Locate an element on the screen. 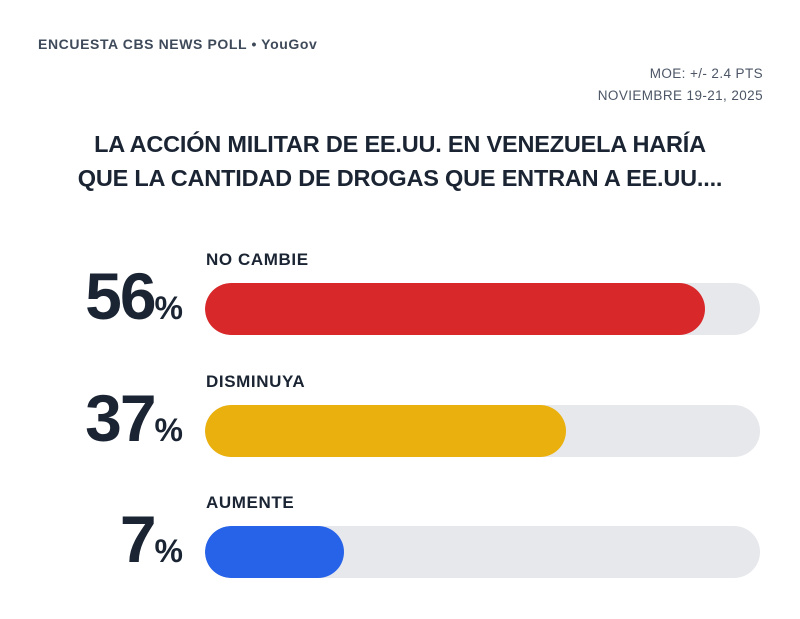 The height and width of the screenshot is (619, 800). bar-label: AUMENTE is located at coordinates (250, 502).